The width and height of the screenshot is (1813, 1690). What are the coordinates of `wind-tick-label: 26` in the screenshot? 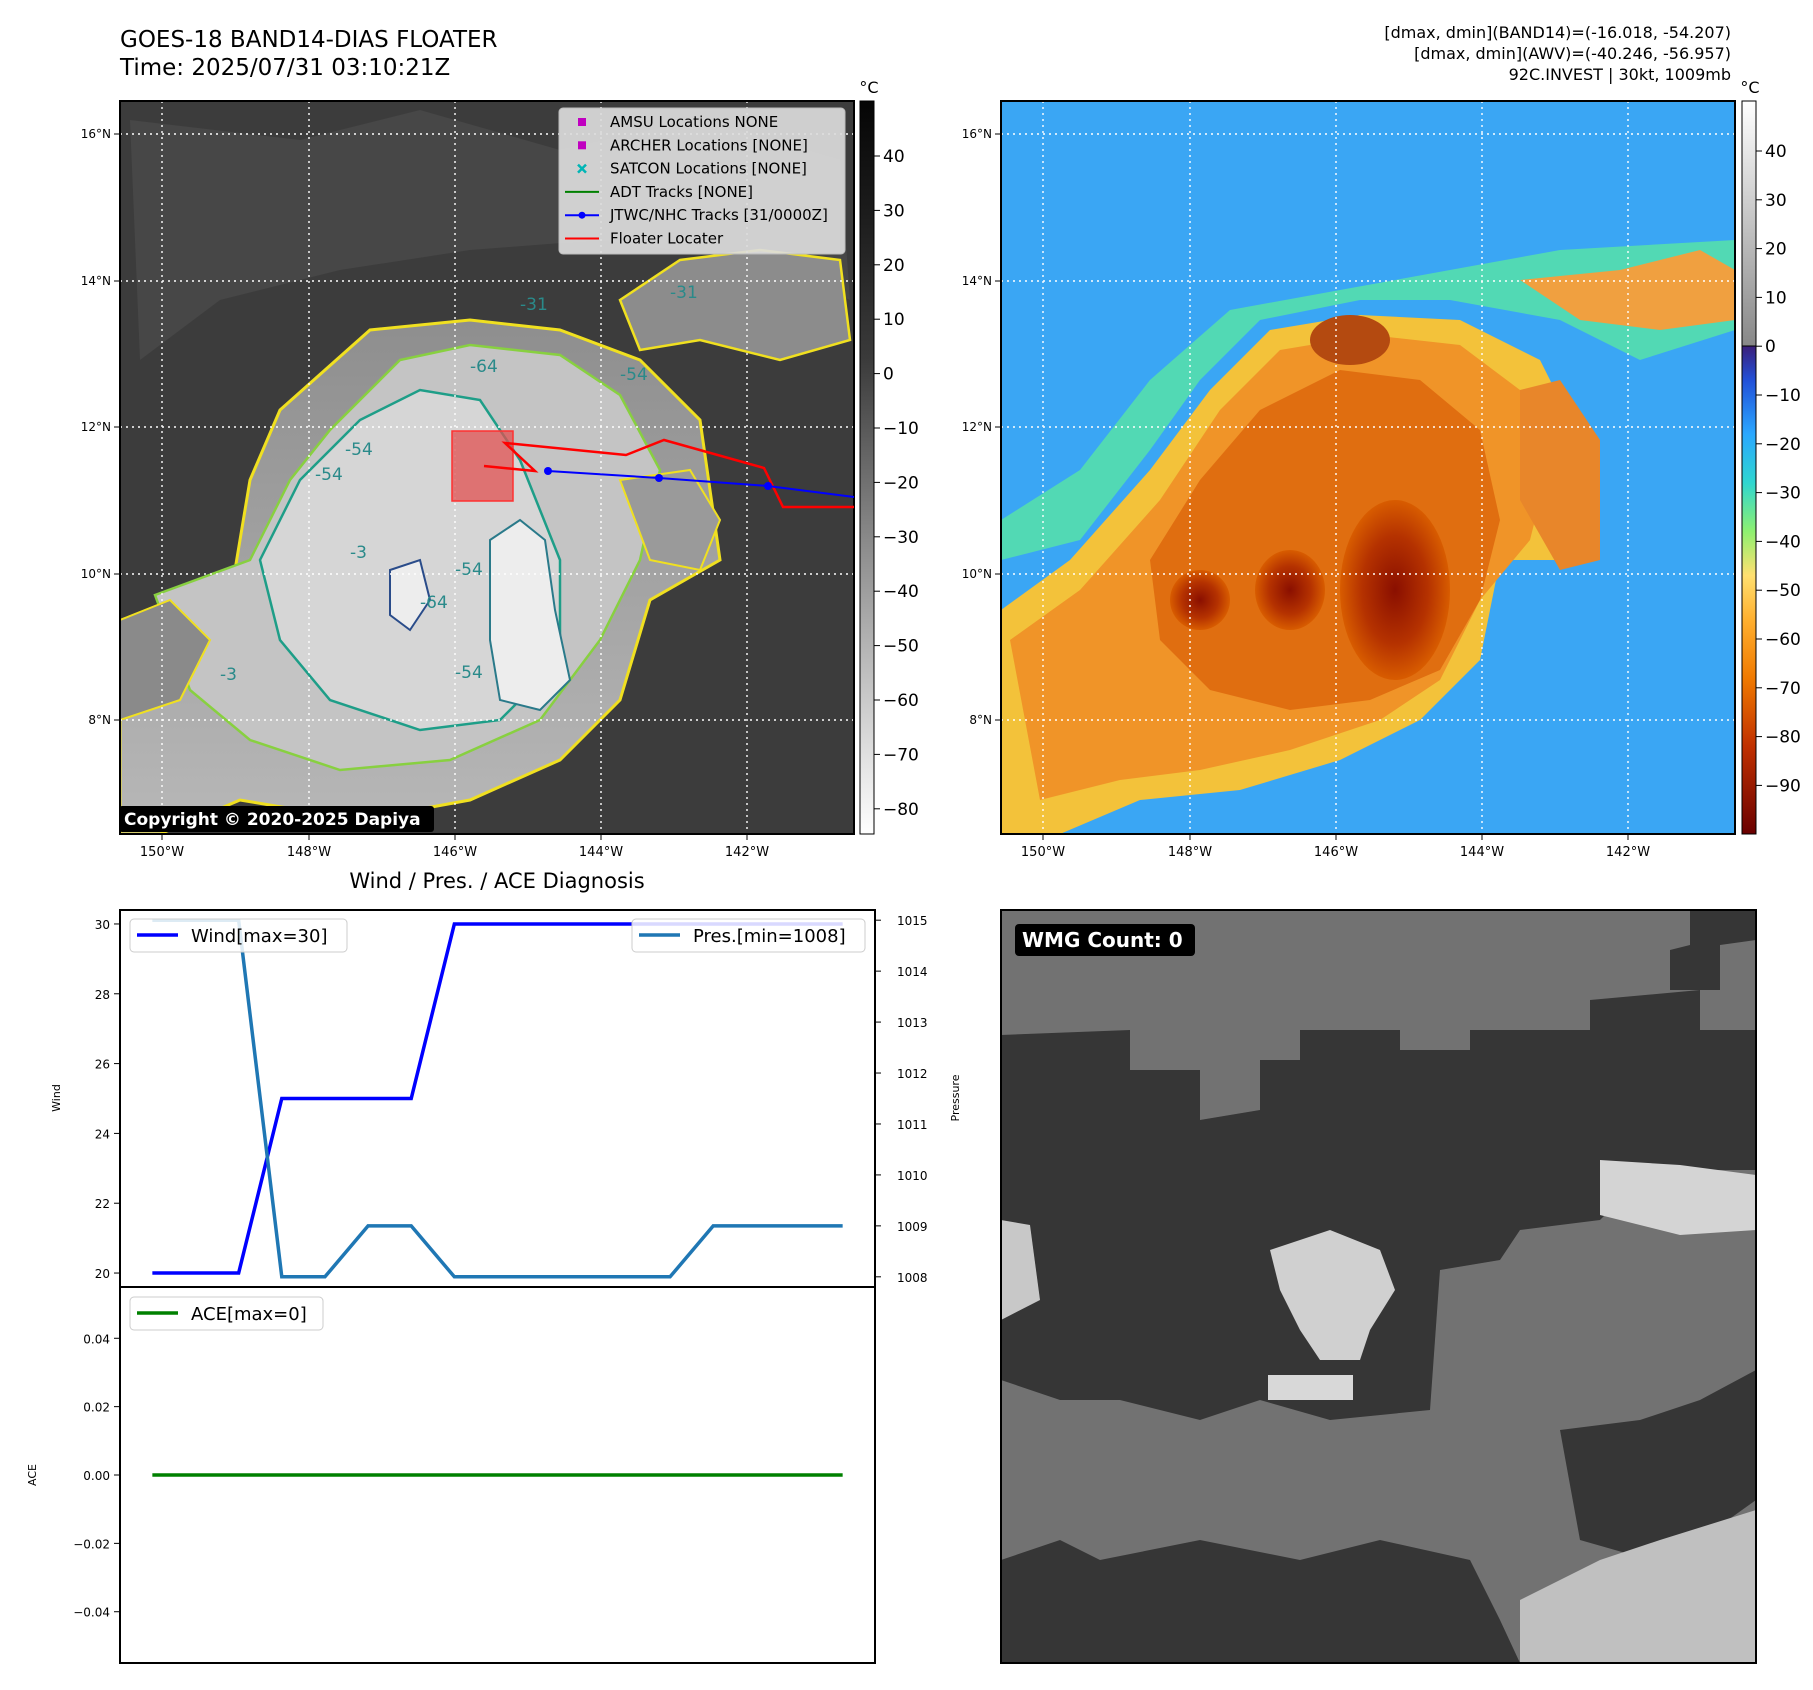 It's located at (102, 1065).